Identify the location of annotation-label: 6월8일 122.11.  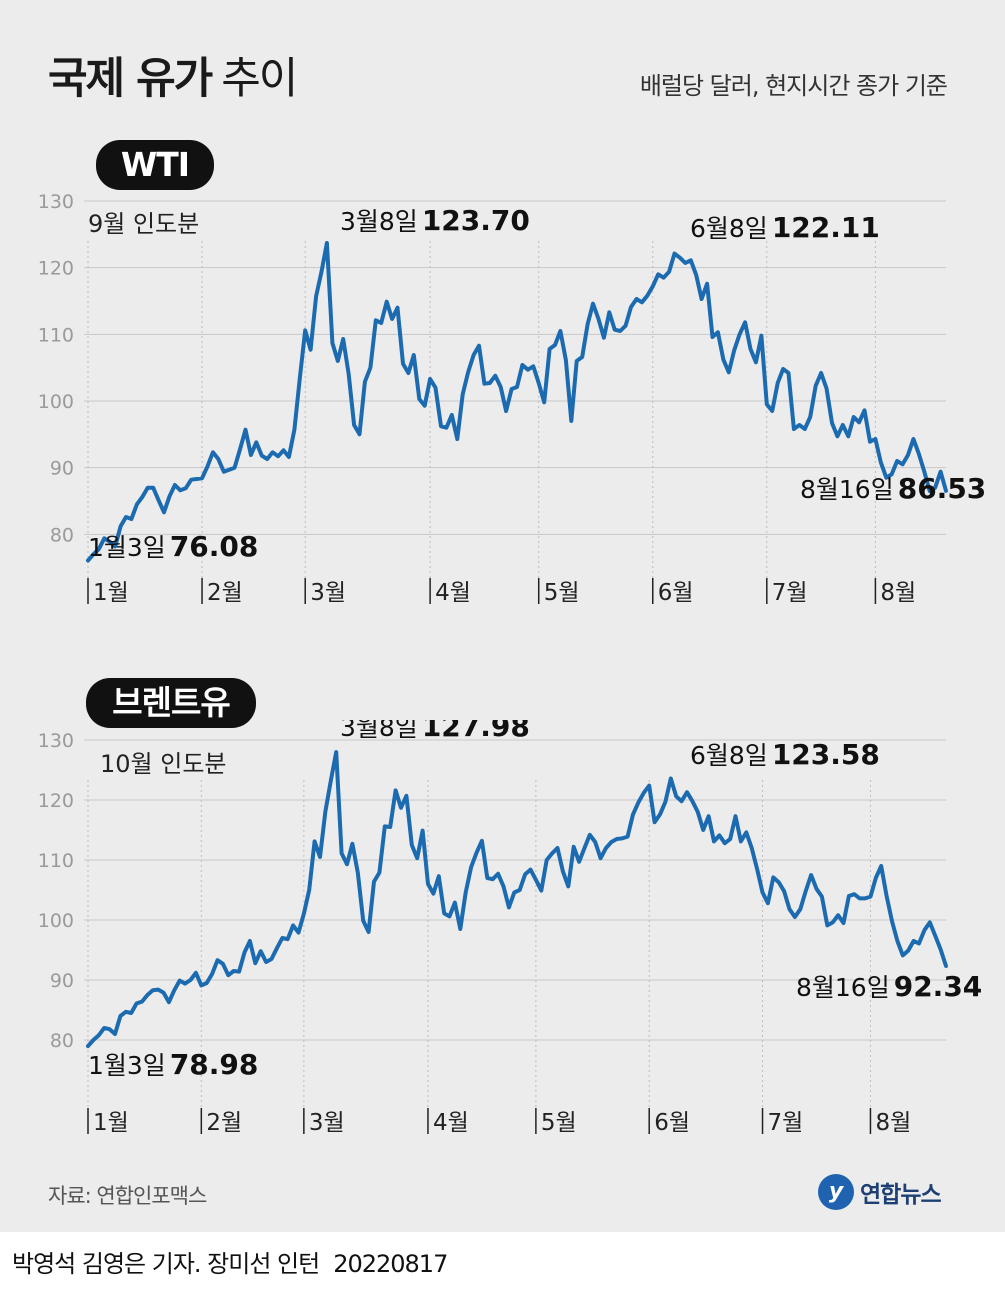
(785, 227).